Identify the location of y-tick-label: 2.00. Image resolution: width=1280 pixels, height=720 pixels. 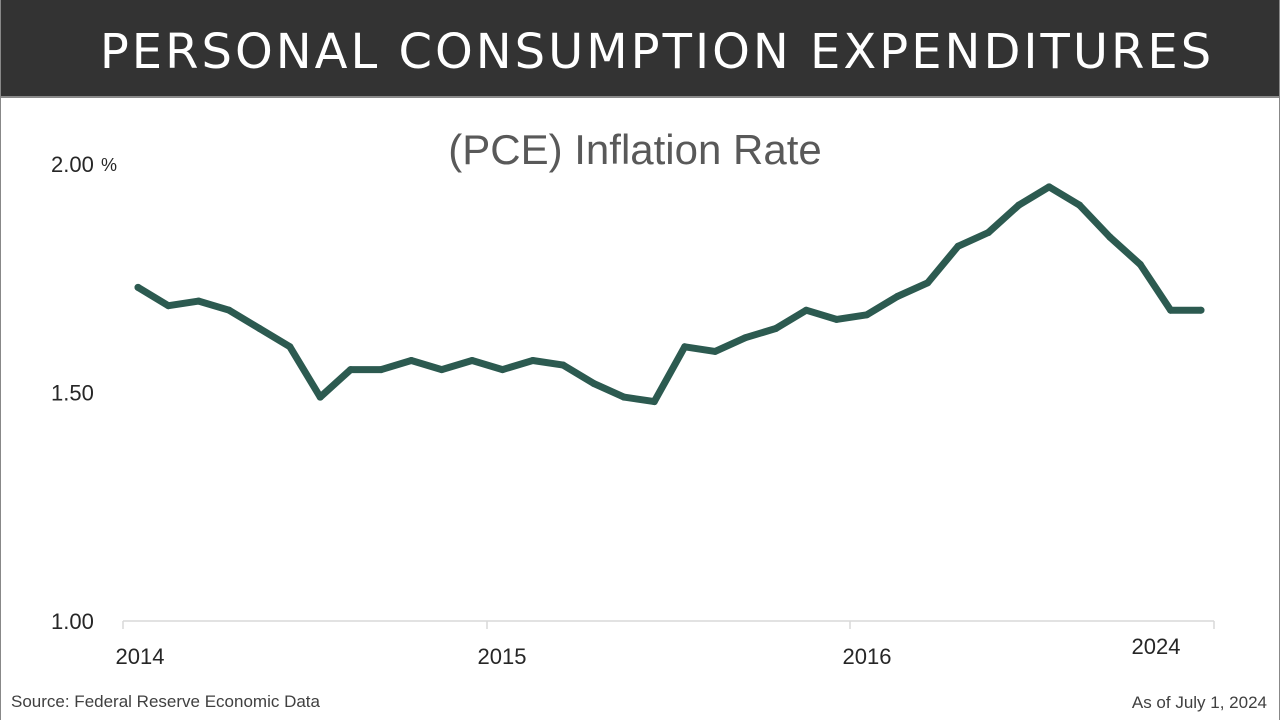
(72, 164).